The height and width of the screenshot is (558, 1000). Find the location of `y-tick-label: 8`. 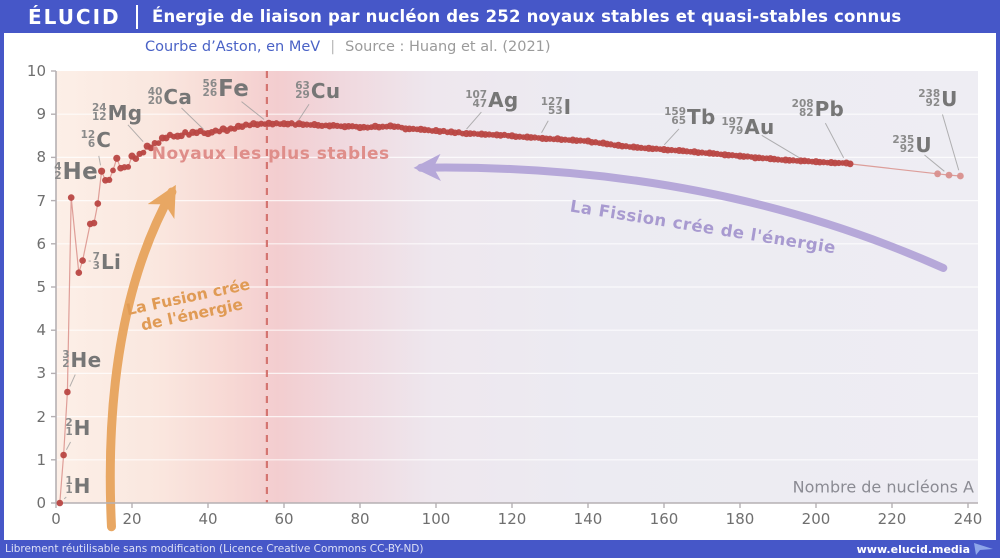

y-tick-label: 8 is located at coordinates (41, 157).